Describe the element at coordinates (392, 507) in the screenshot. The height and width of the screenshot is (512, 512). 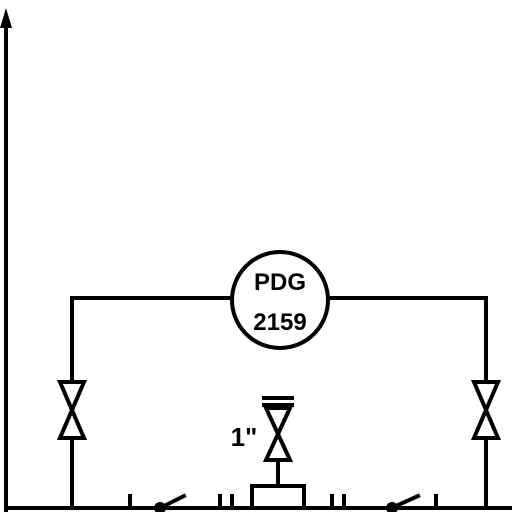
I see `check-valve-right-disc` at that location.